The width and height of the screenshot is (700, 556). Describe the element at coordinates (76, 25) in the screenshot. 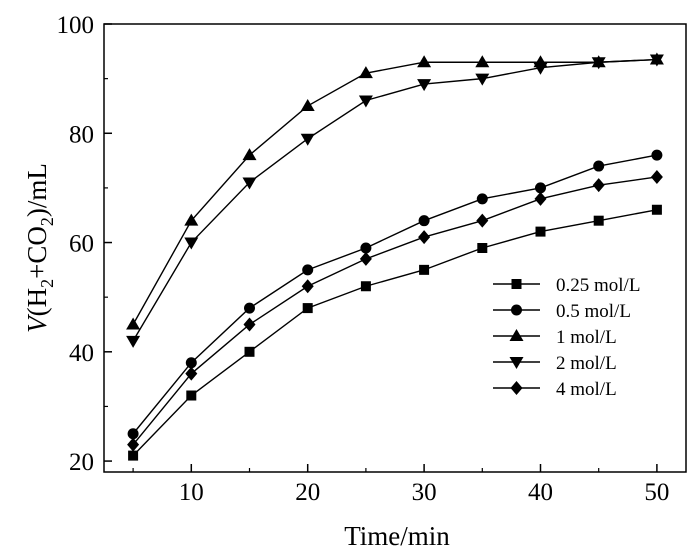

I see `y-tick-label-4: 100` at that location.